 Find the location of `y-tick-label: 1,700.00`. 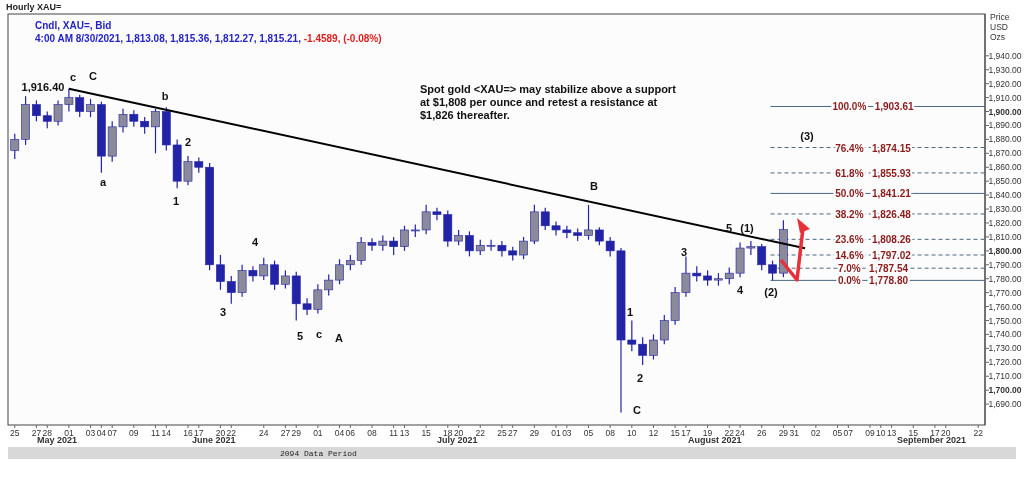

y-tick-label: 1,700.00 is located at coordinates (1005, 390).